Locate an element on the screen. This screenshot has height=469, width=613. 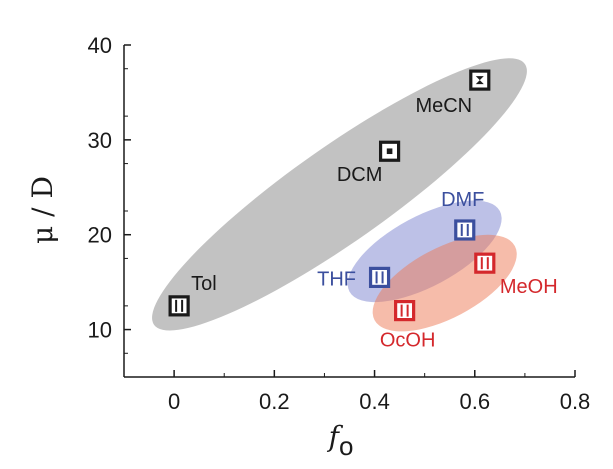
point-mecn: MeCN is located at coordinates (453, 93).